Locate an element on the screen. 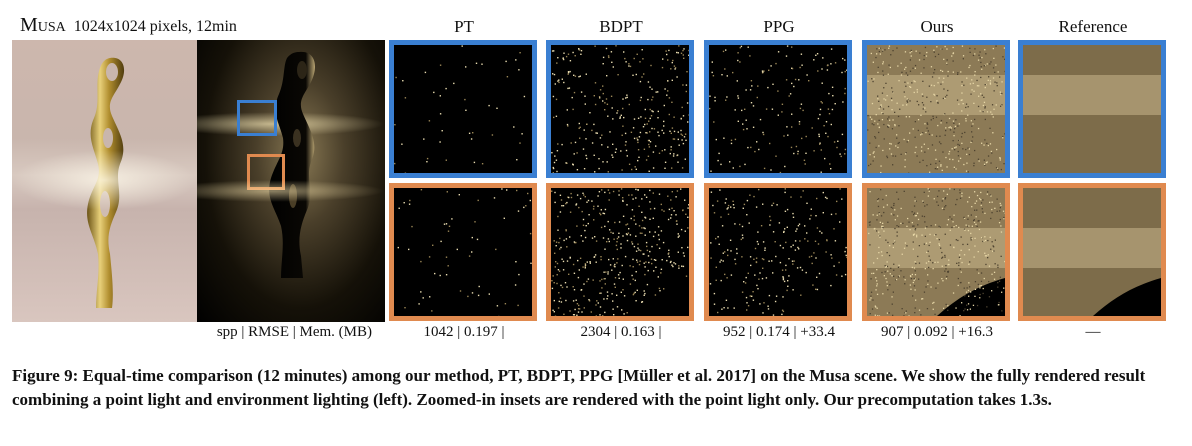 This screenshot has height=446, width=1192. column-label-ours: Ours is located at coordinates (937, 26).